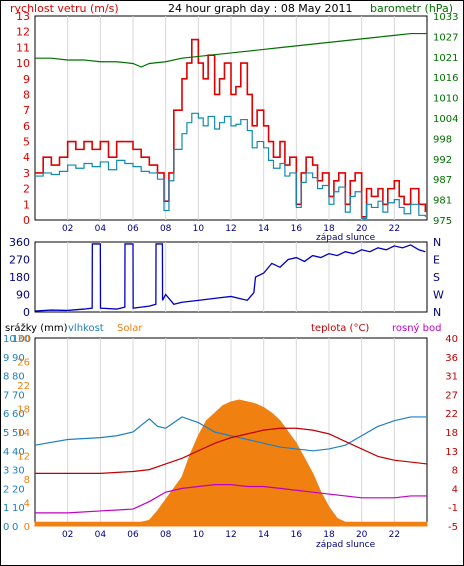  Describe the element at coordinates (19, 242) in the screenshot. I see `direction-tick-label: 360` at that location.